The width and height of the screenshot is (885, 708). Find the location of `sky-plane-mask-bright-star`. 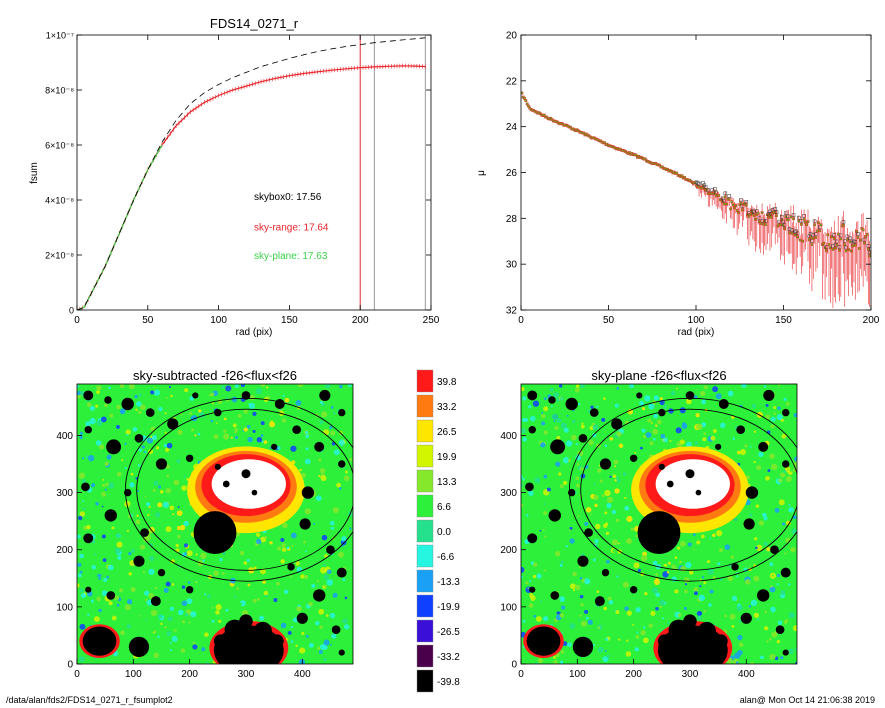

sky-plane-mask-bright-star is located at coordinates (543, 641).